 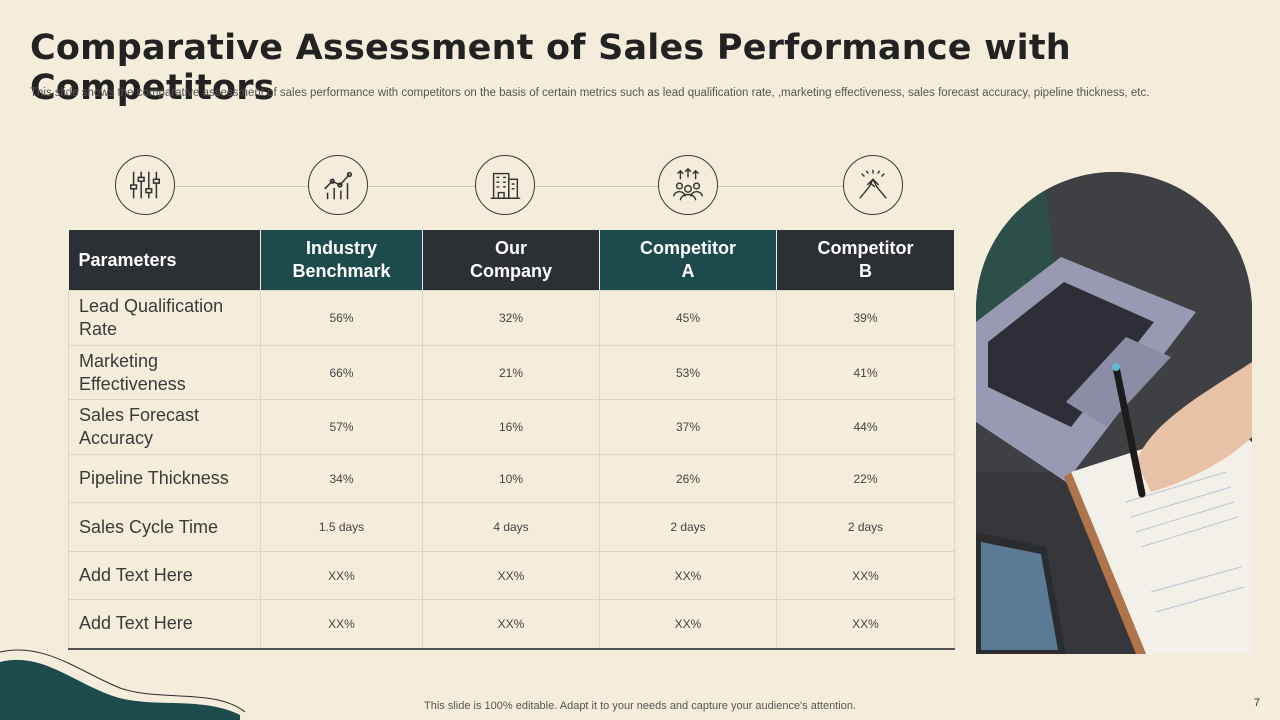 I want to click on header-our-line1: Our, so click(x=510, y=248).